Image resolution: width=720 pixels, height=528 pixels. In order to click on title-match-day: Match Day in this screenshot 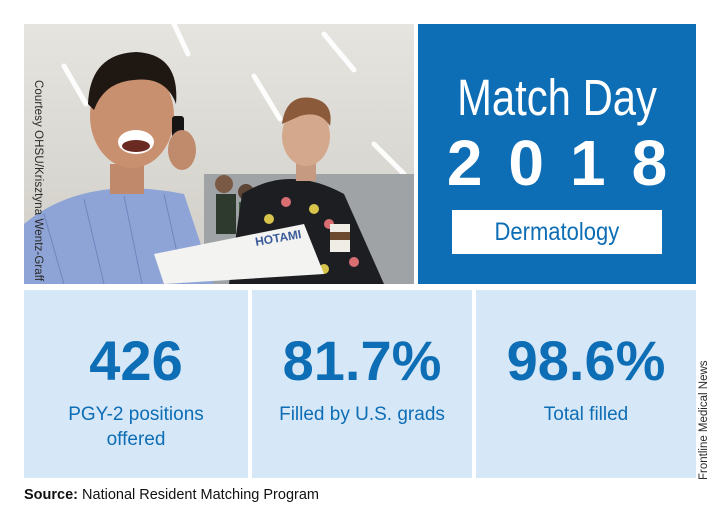, I will do `click(557, 97)`.